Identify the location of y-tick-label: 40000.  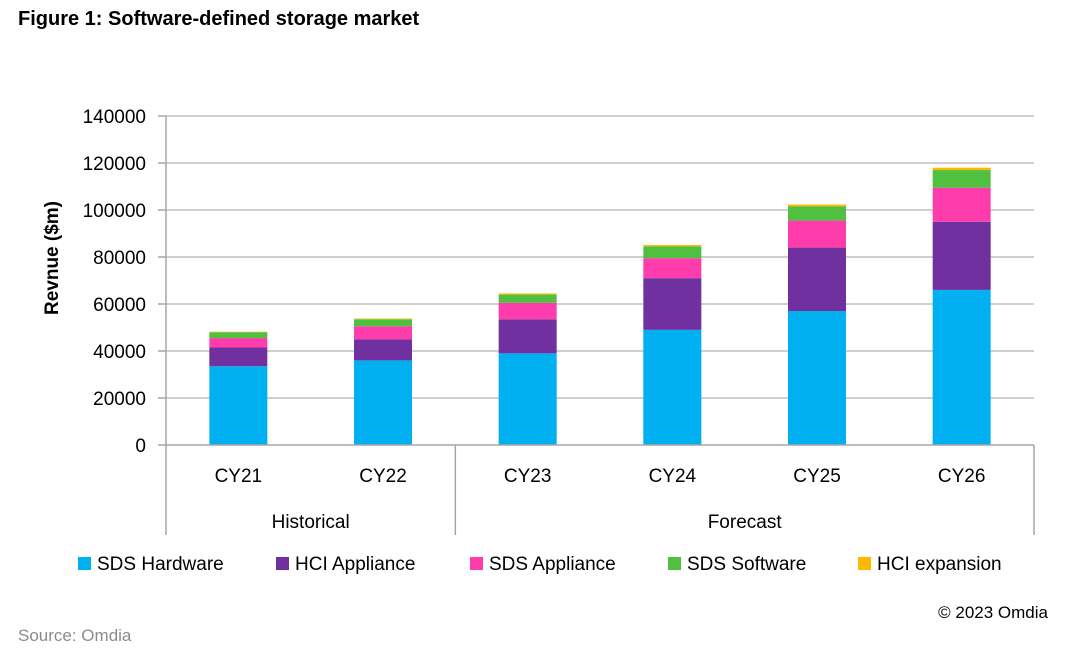
(119, 352).